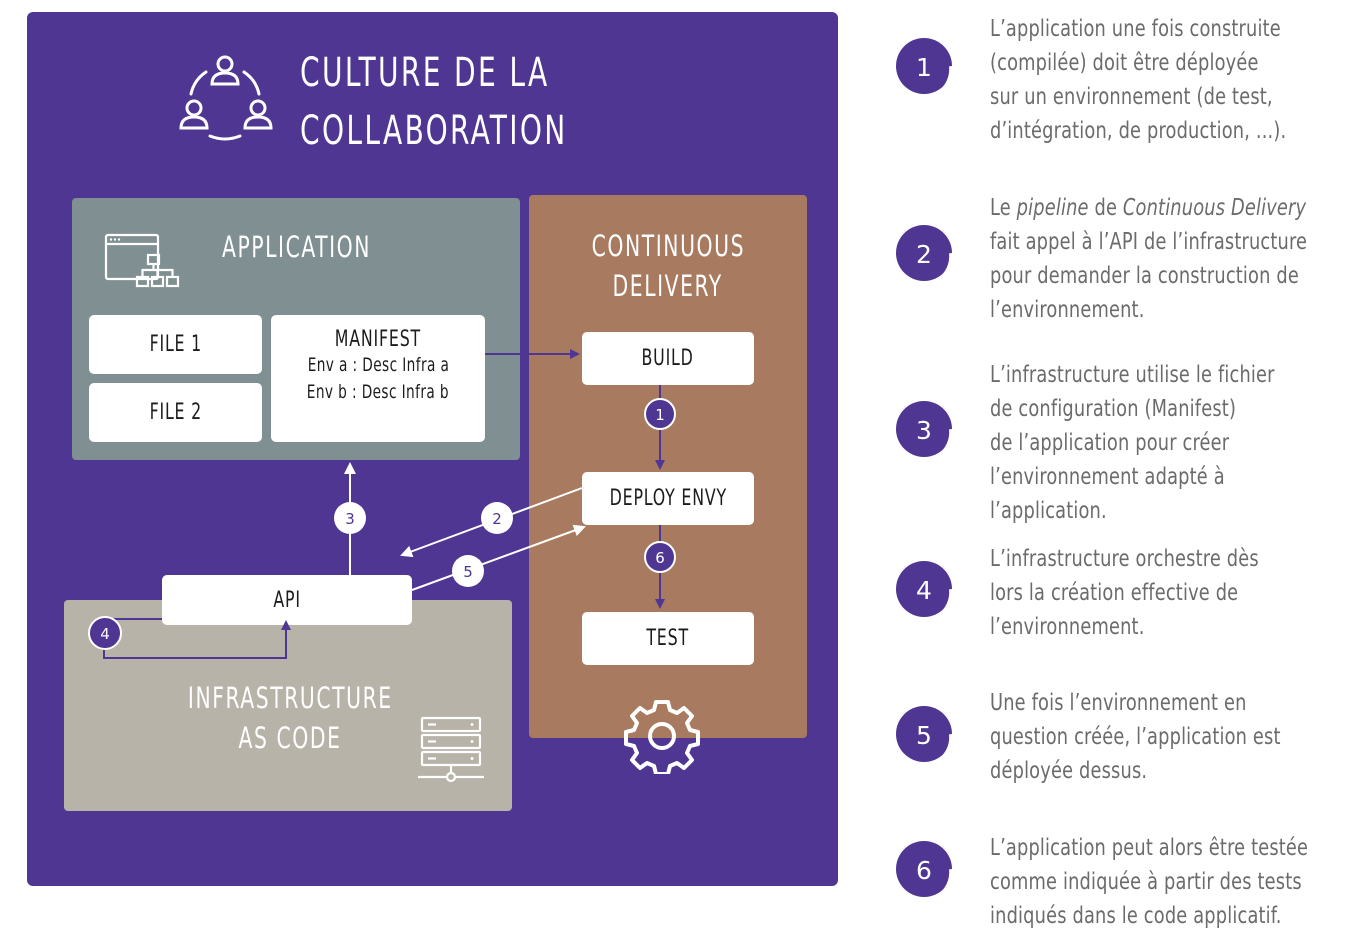 The image size is (1345, 937). I want to click on file2-box: FILE 2, so click(175, 412).